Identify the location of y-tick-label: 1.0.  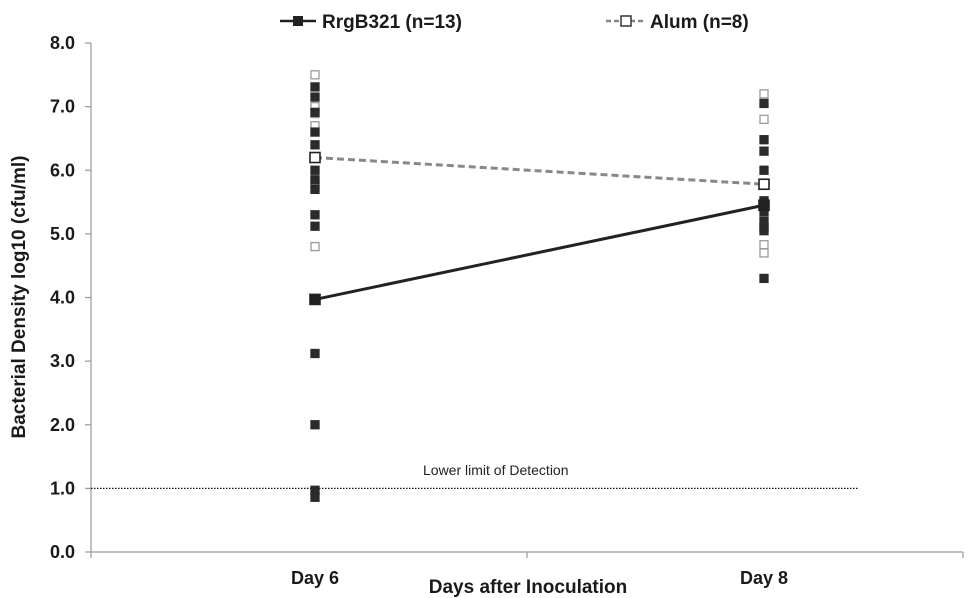
(62, 488).